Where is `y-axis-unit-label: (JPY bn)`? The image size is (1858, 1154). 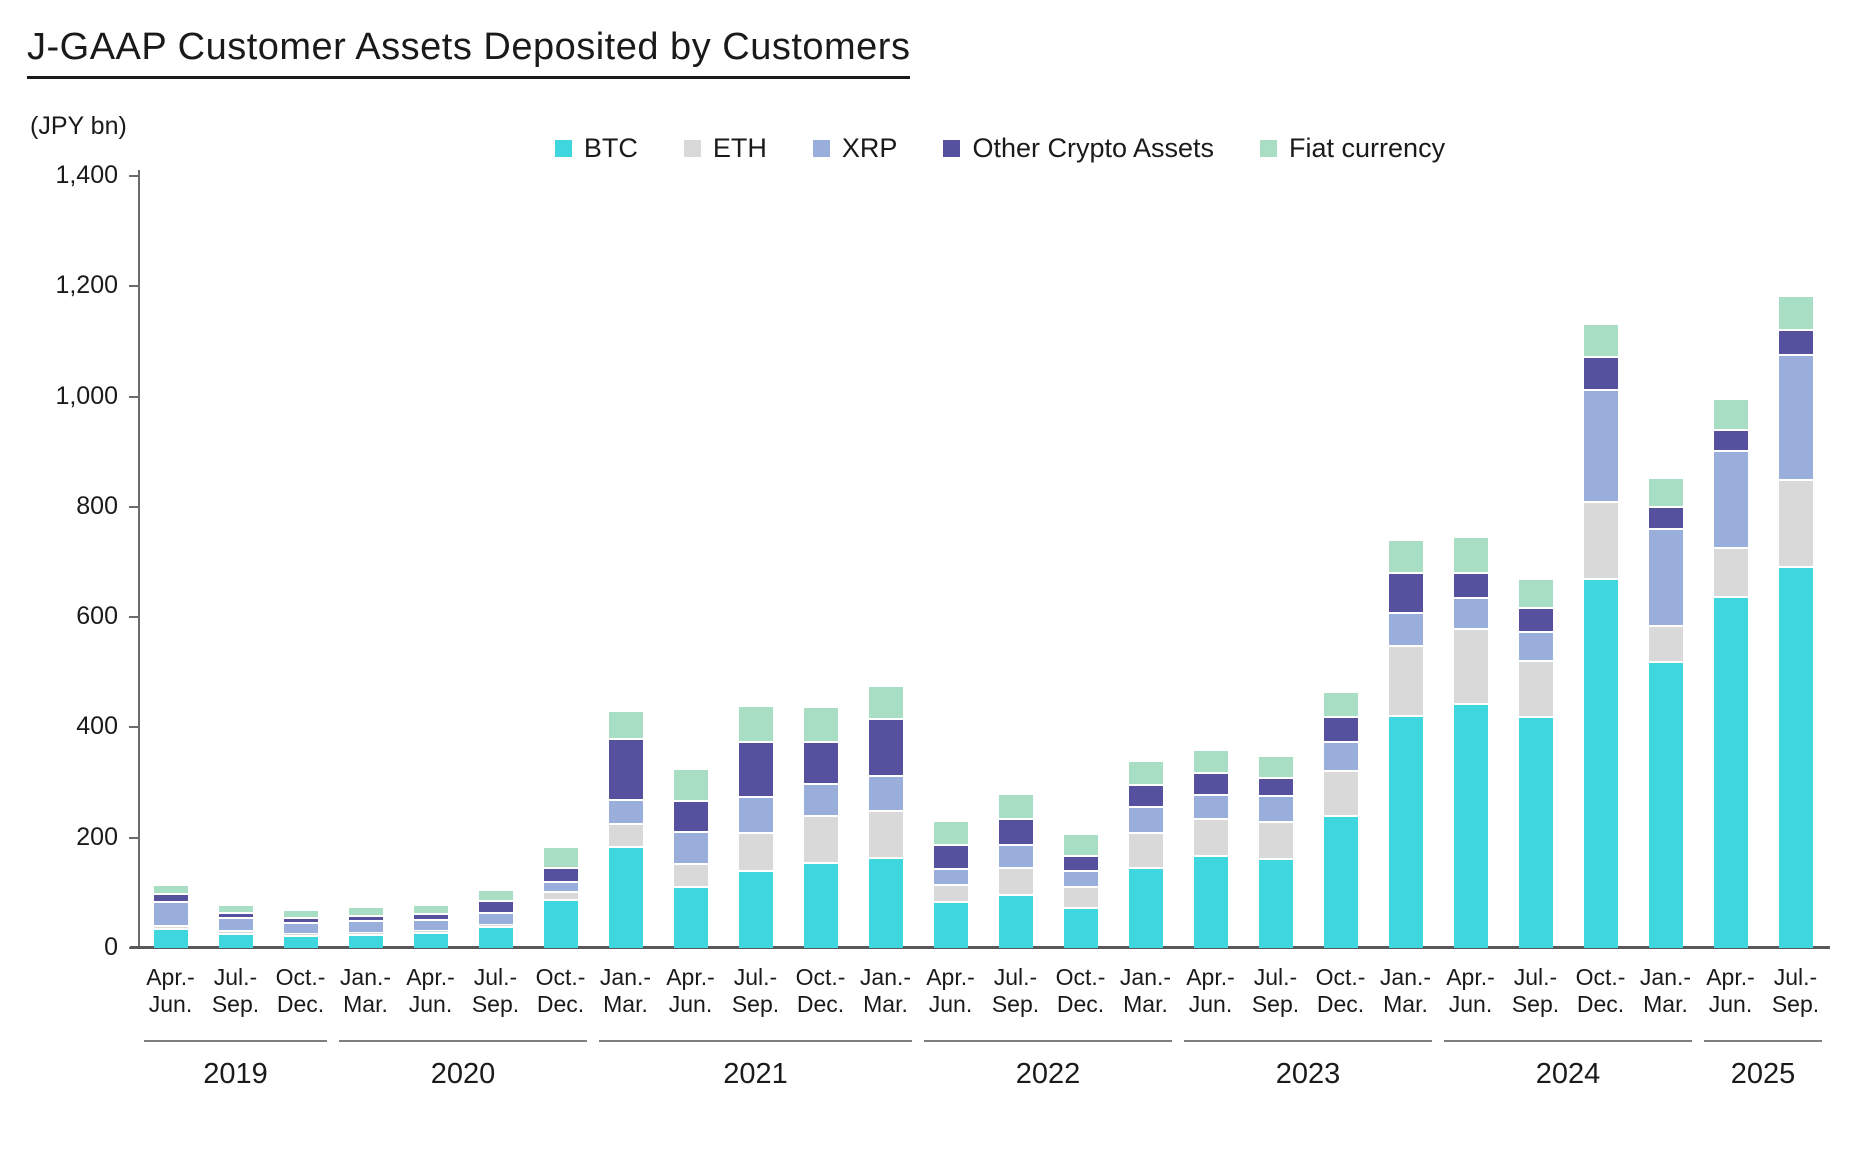 y-axis-unit-label: (JPY bn) is located at coordinates (78, 126).